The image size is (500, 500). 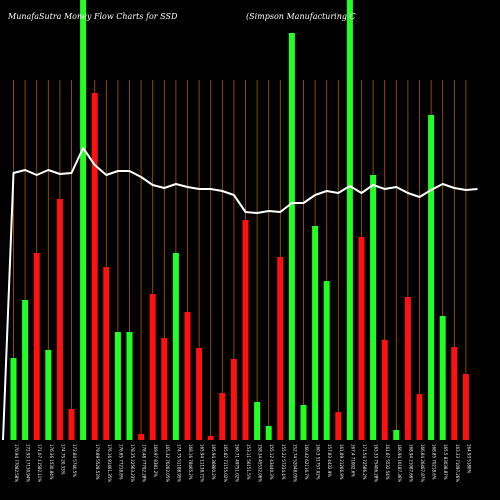 I want to click on chart-title-right: (Simpson Manufacturing C, so click(x=301, y=16).